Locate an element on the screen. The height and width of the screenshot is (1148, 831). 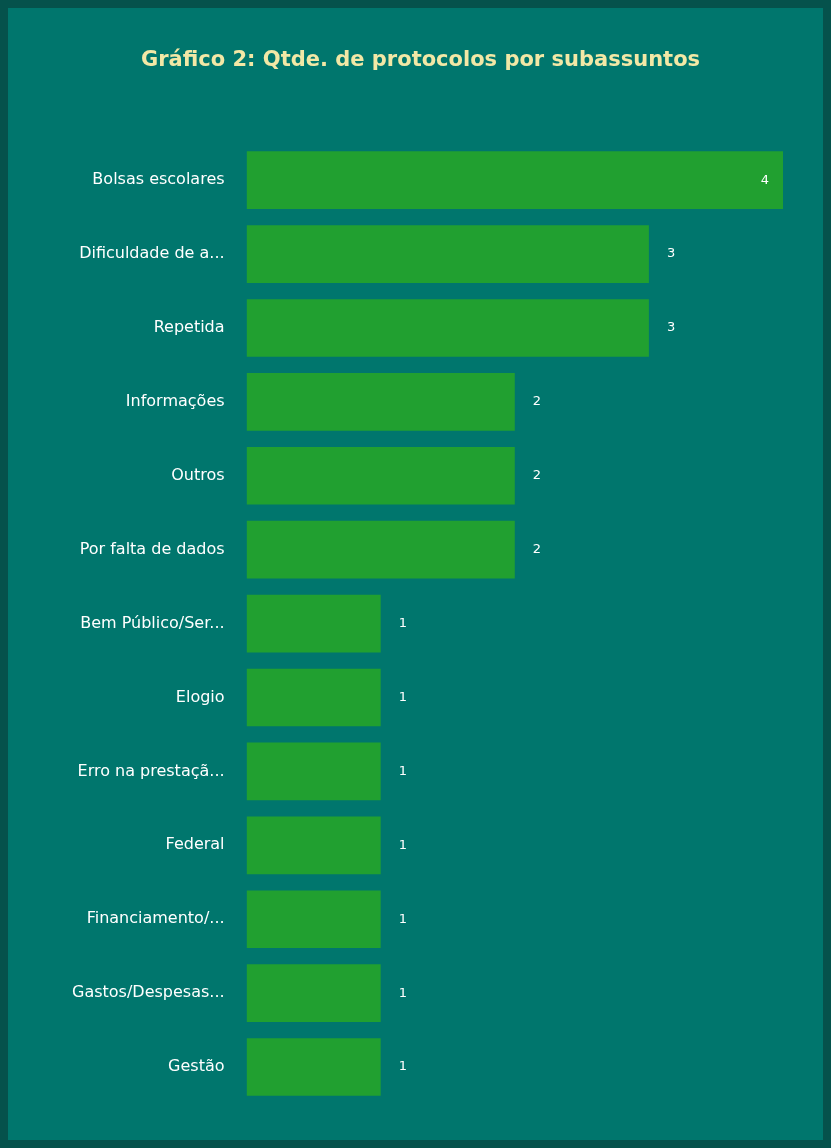
y-tick-label: Informações is located at coordinates (175, 401).